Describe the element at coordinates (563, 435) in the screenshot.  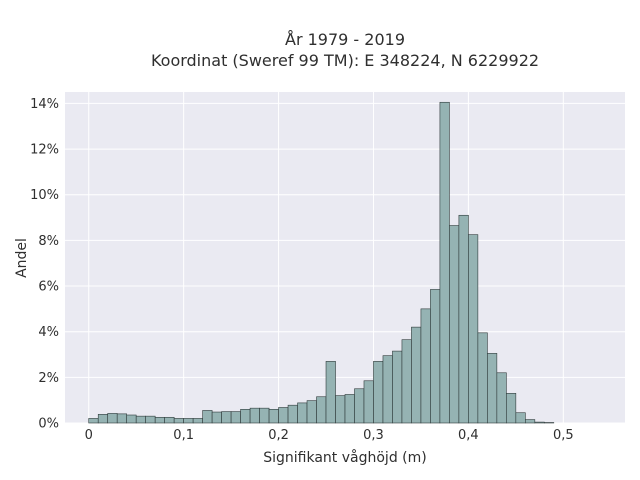
I see `x-tick-label: 0,5` at that location.